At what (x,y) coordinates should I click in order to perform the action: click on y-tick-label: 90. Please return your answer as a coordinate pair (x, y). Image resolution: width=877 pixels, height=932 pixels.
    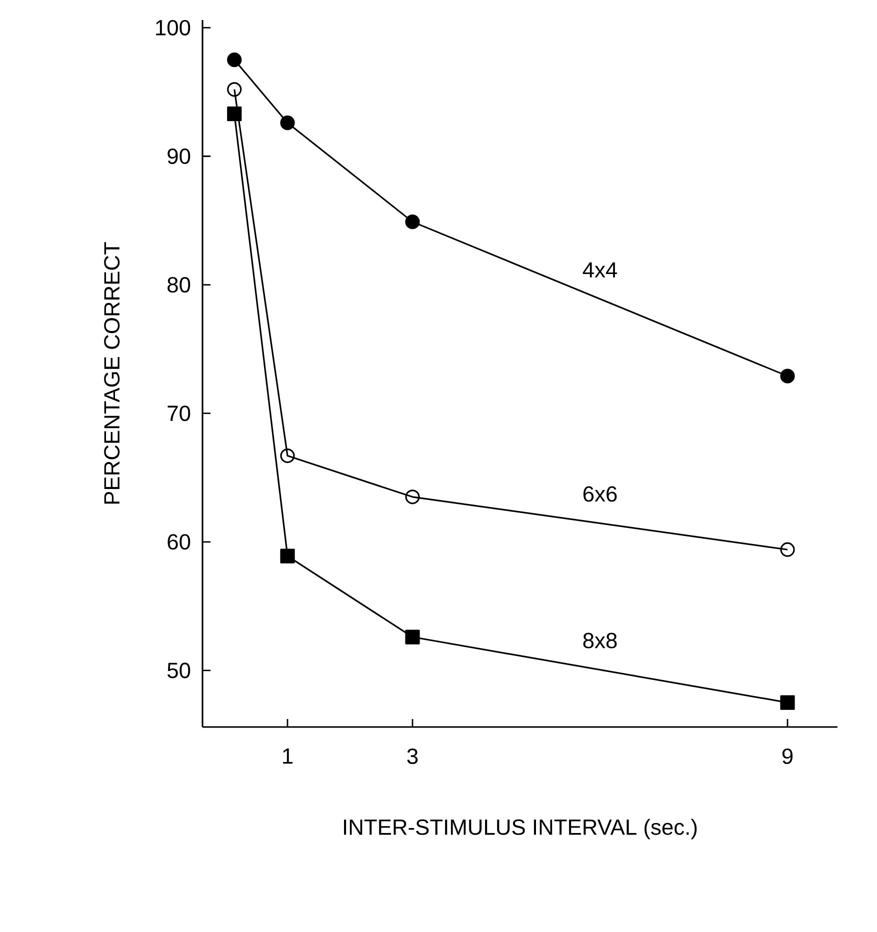
    Looking at the image, I should click on (179, 156).